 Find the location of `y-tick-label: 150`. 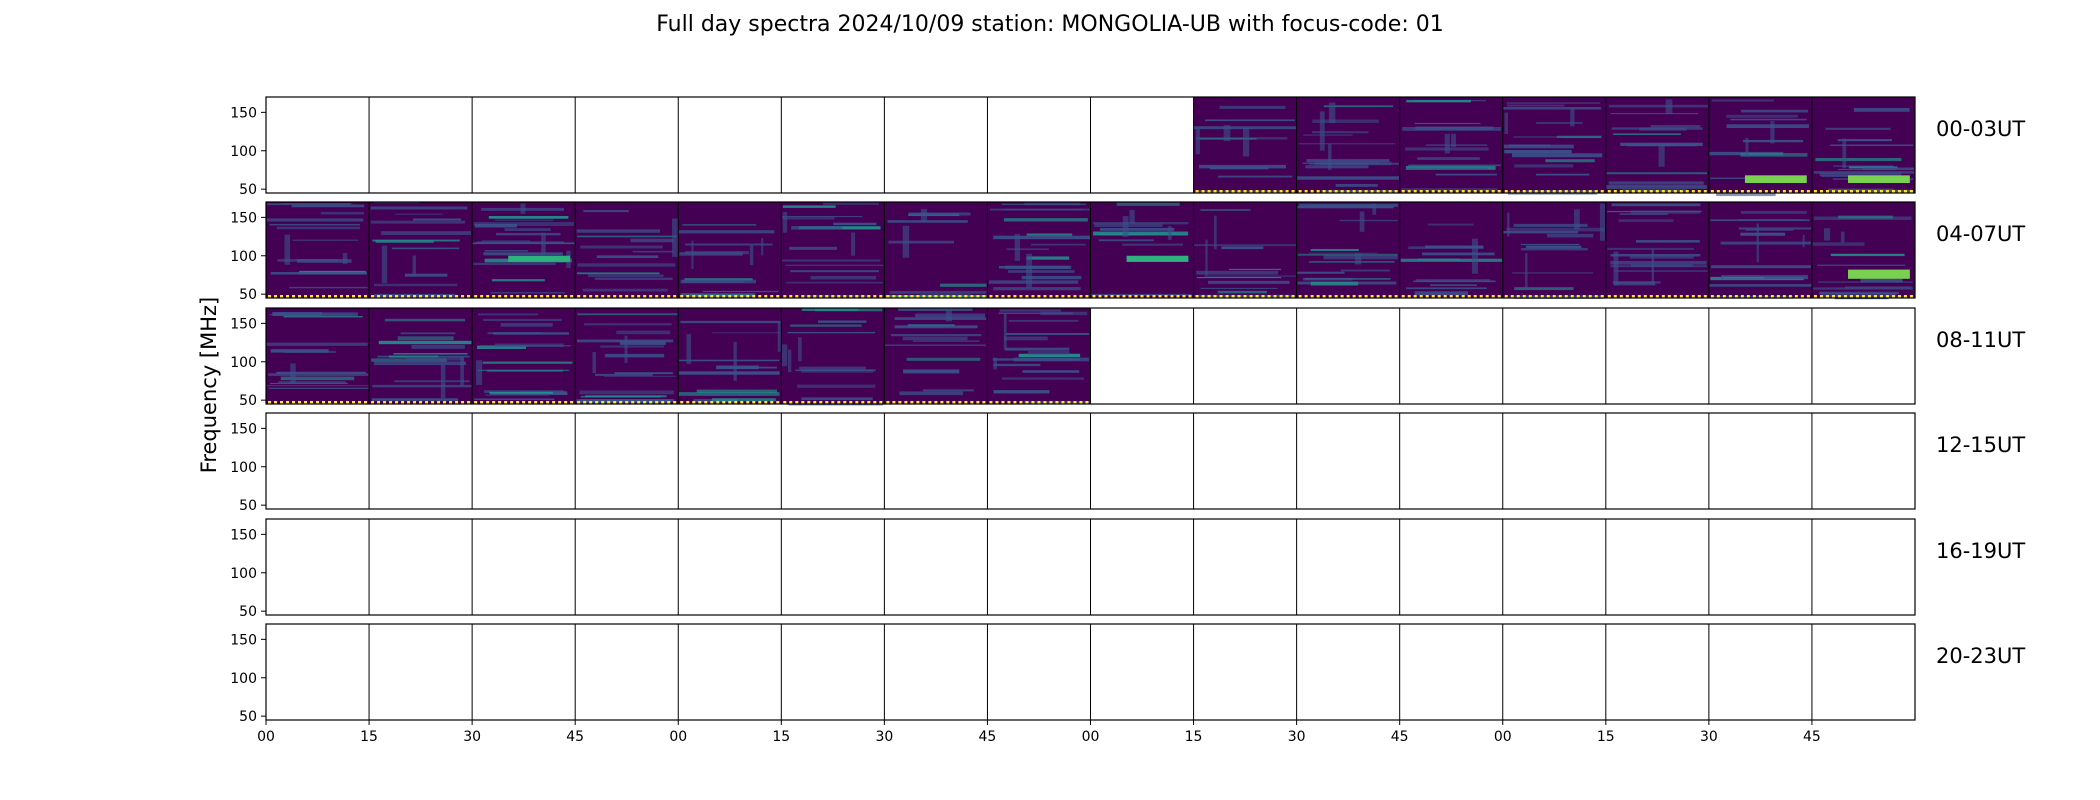

y-tick-label: 150 is located at coordinates (243, 429).